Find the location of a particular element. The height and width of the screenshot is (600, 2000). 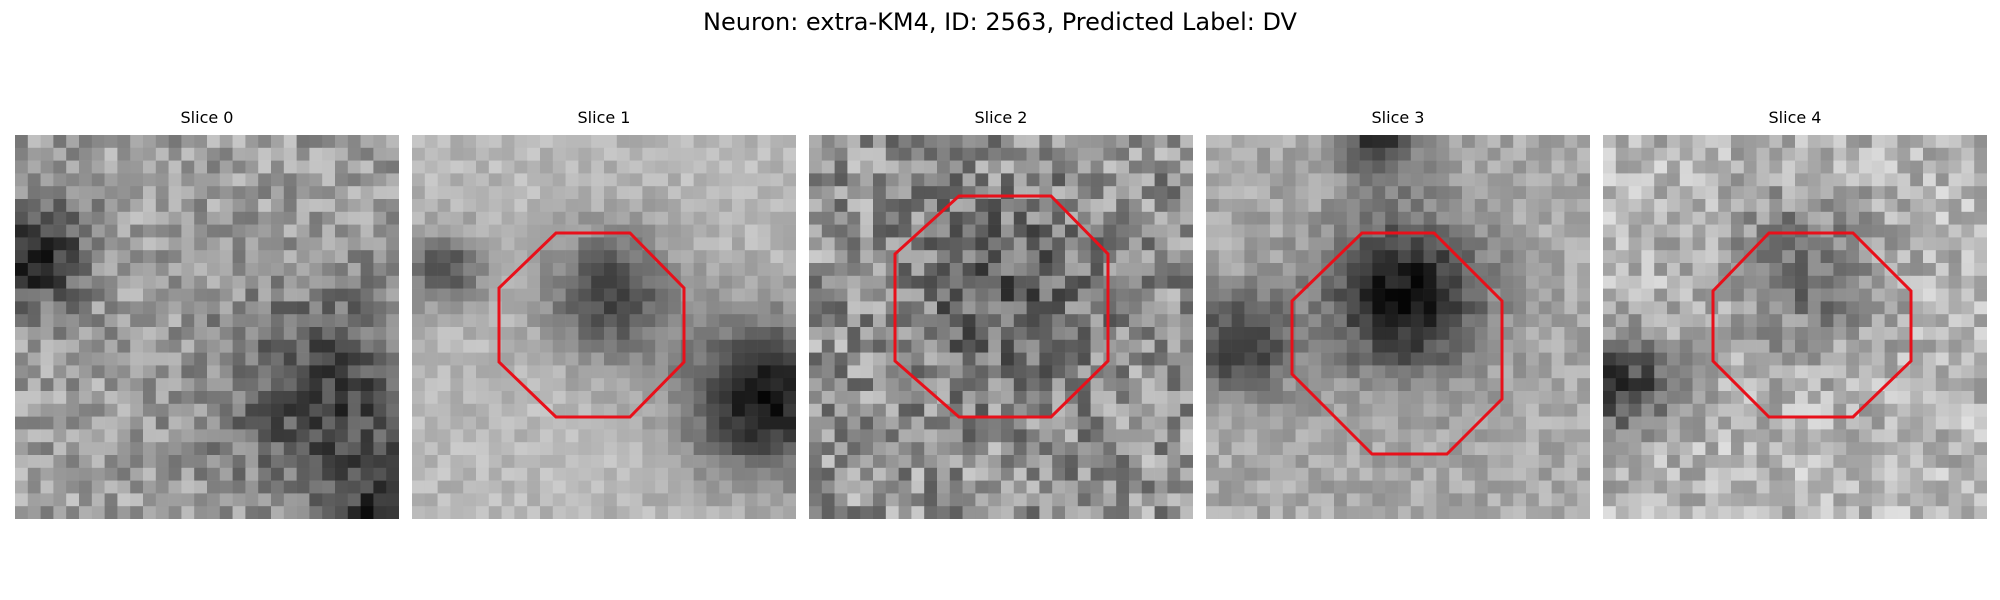

slice-panel-4: Slice 4 is located at coordinates (1795, 313).